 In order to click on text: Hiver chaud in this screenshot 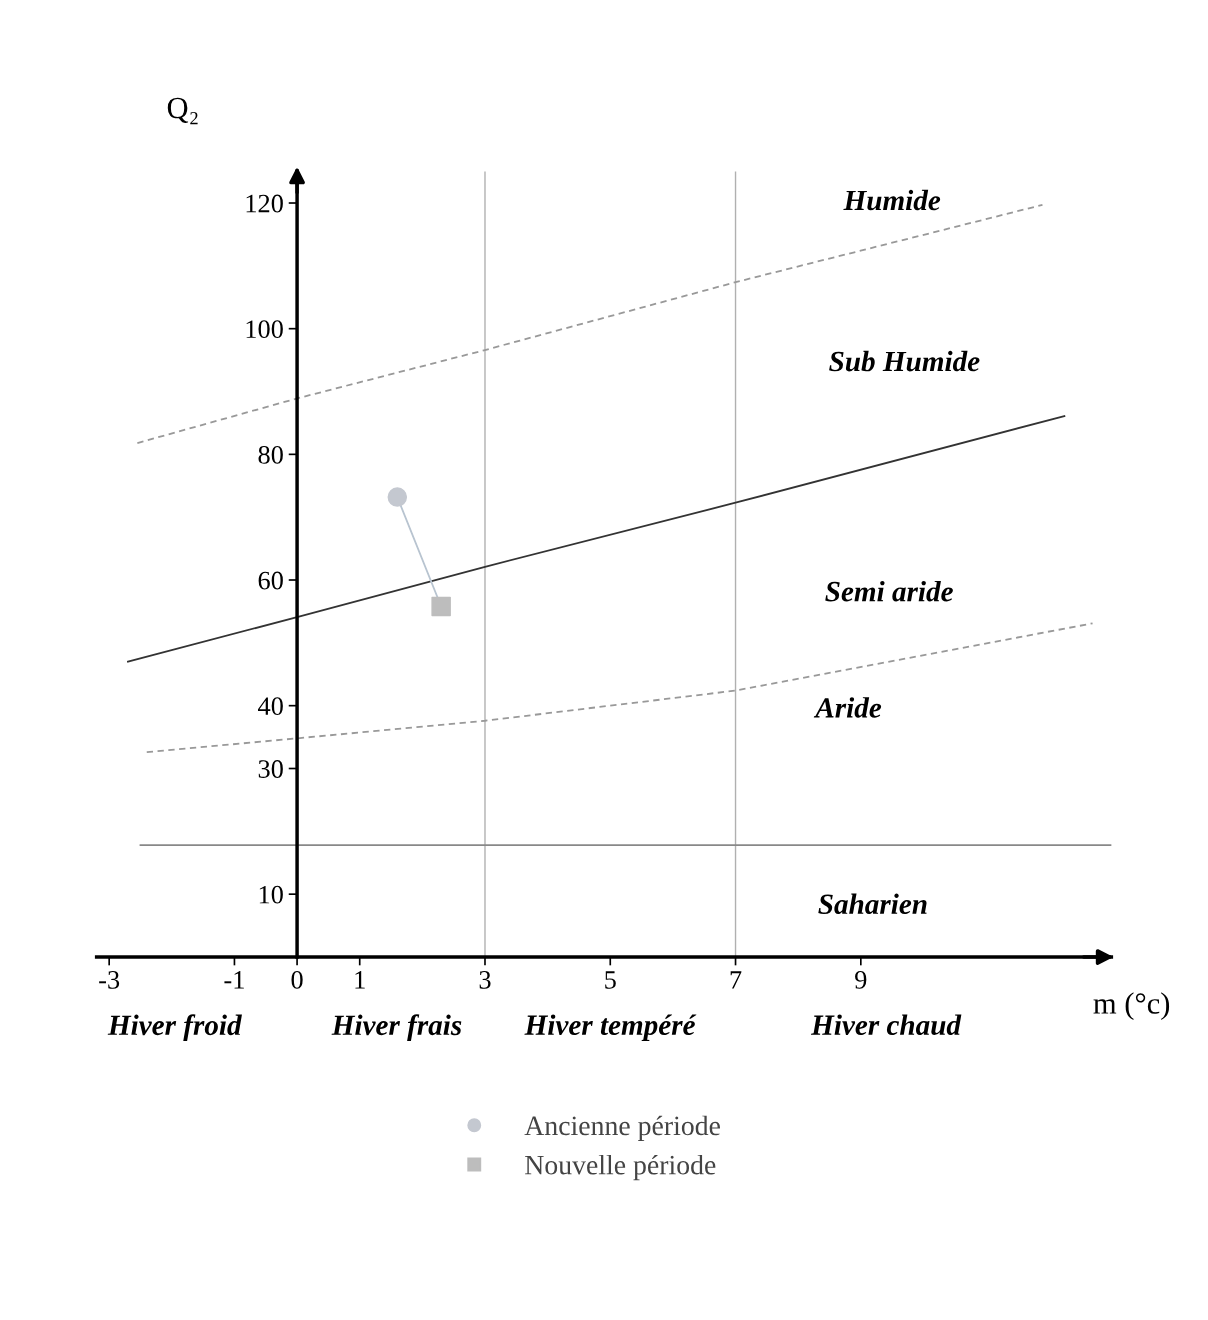, I will do `click(886, 1025)`.